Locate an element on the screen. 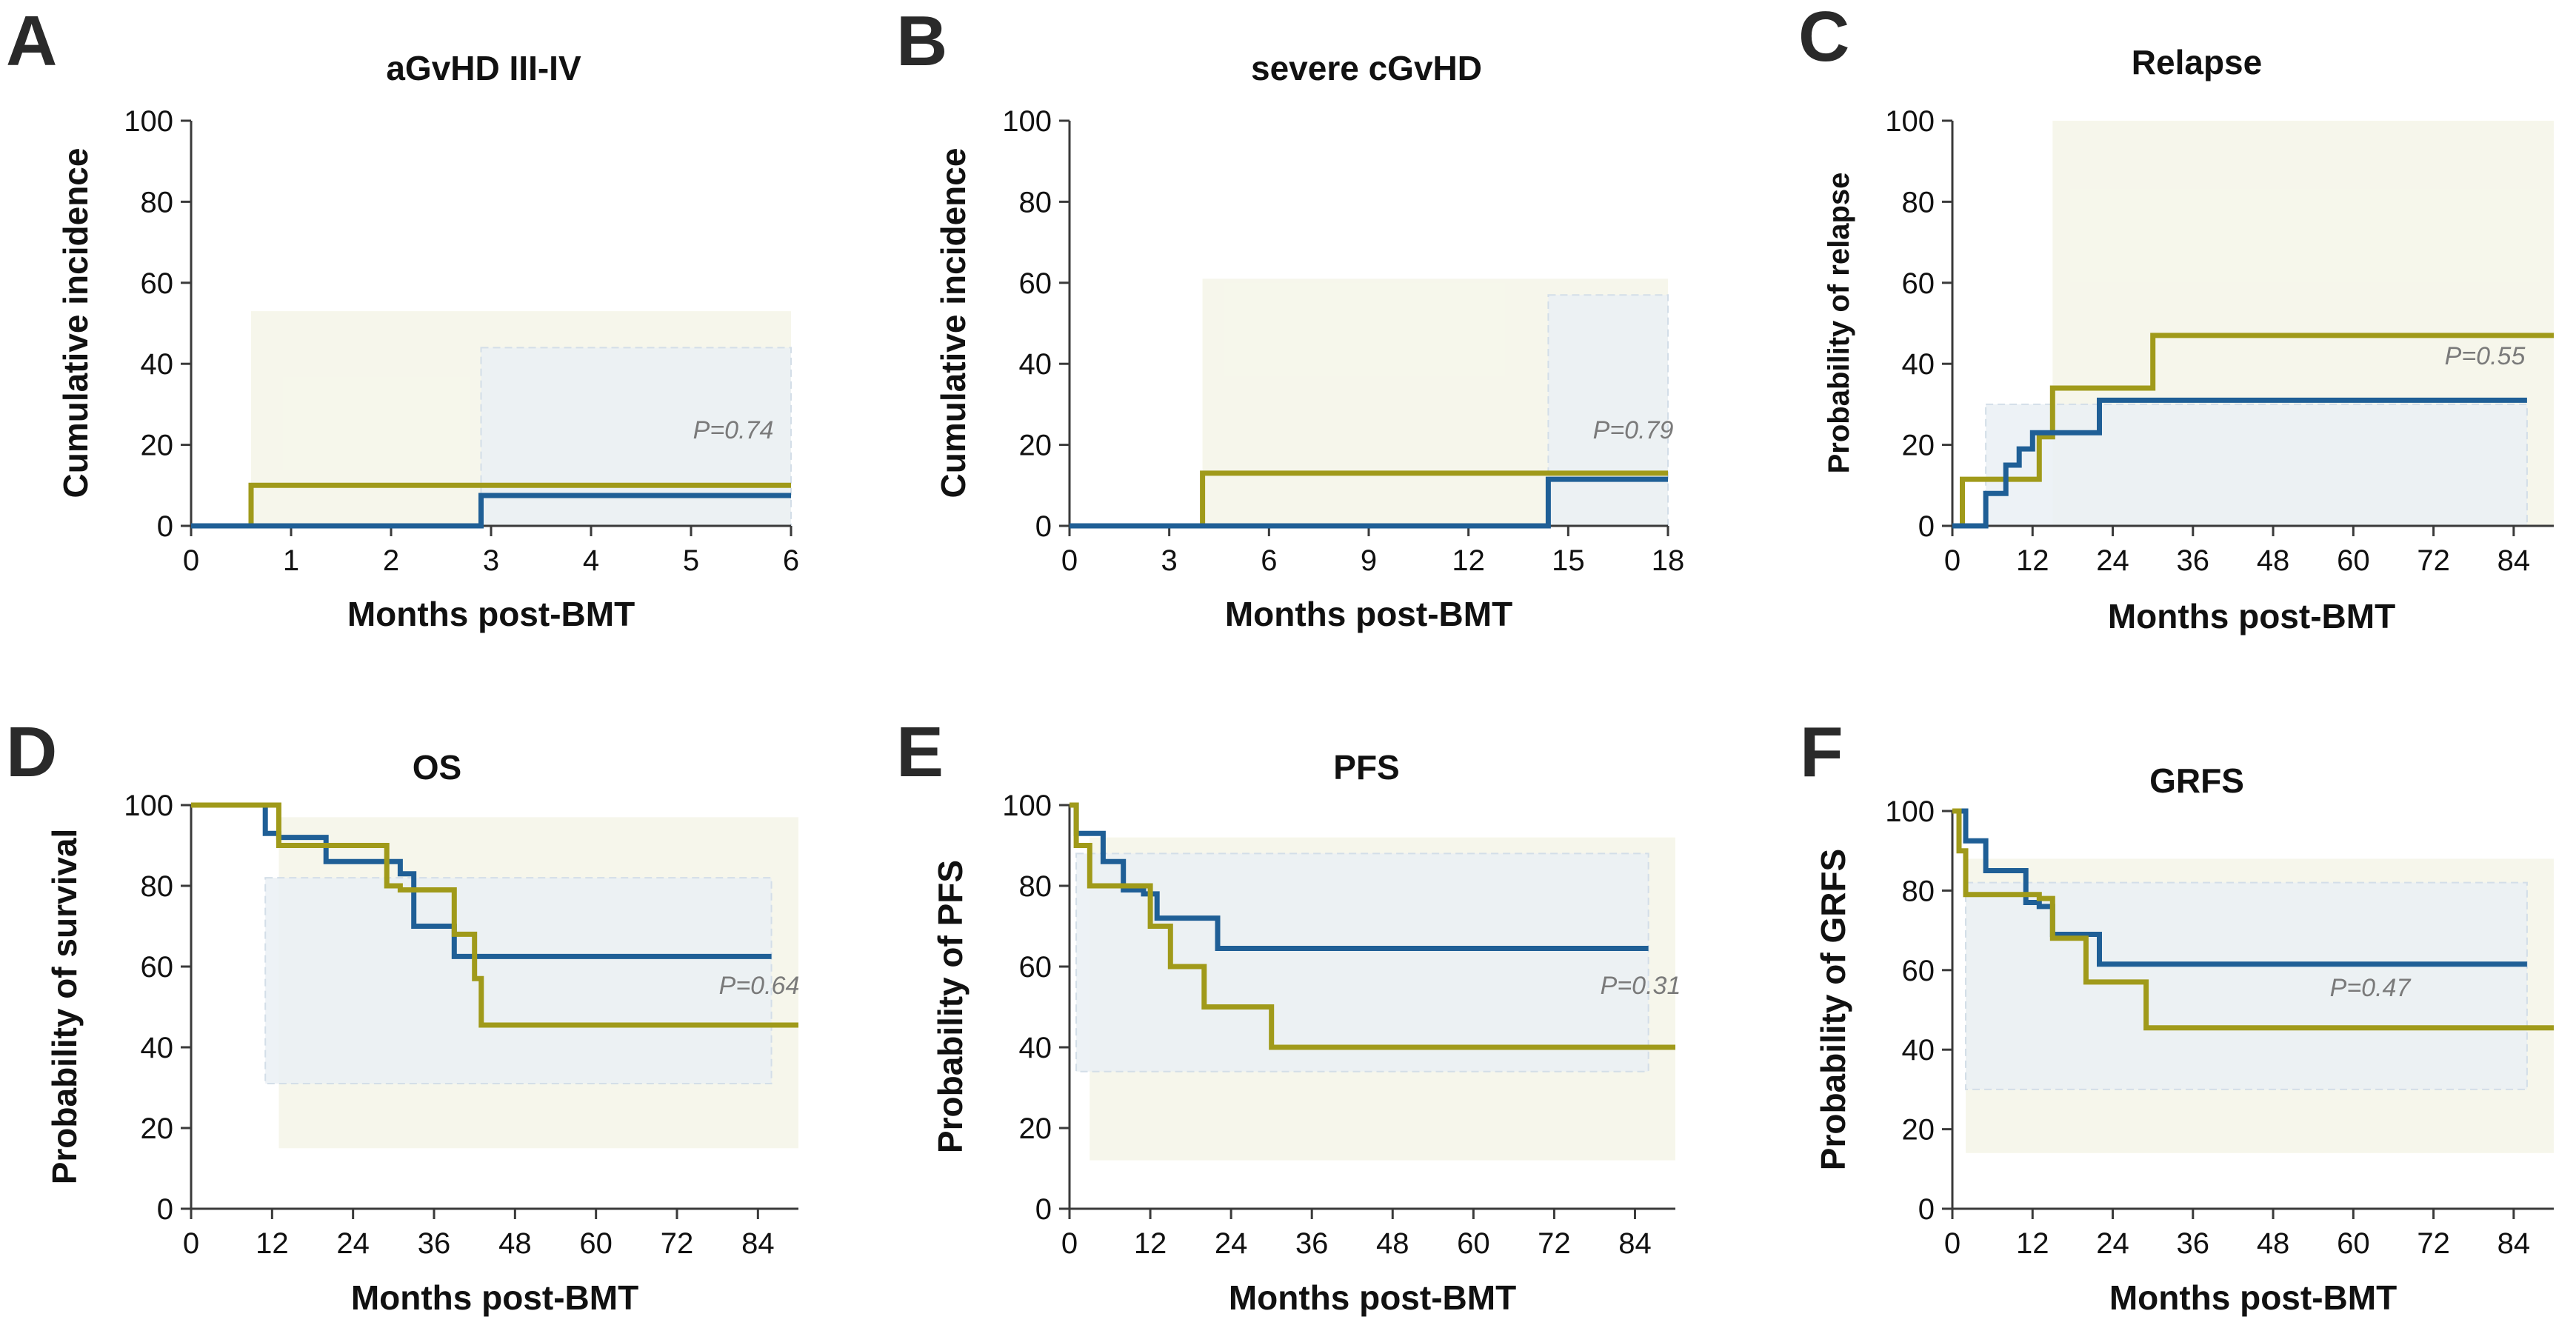  p-value-annotation: P=0.31 is located at coordinates (1641, 986).